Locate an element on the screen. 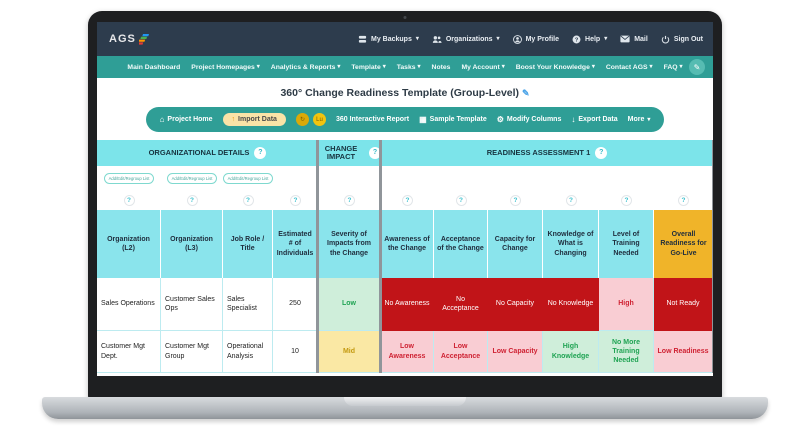  cell-overall-readiness: Not Ready is located at coordinates (683, 304).